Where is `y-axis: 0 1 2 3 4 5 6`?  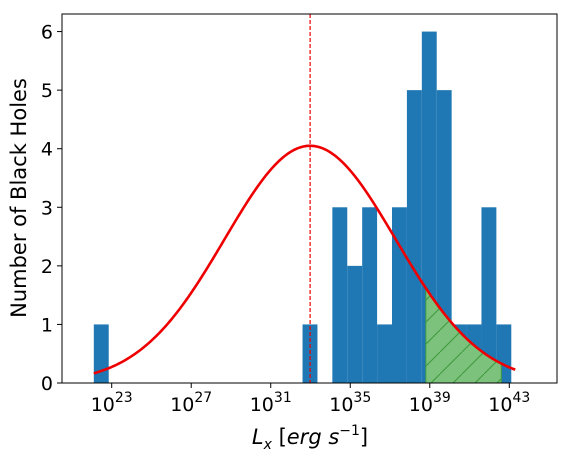
y-axis: 0 1 2 3 4 5 6 is located at coordinates (51, 208).